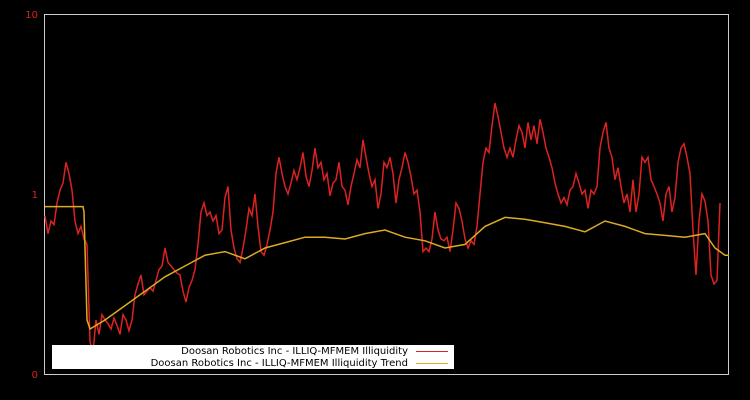 Image resolution: width=750 pixels, height=400 pixels. What do you see at coordinates (35, 195) in the screenshot?
I see `y-tick-1: 1` at bounding box center [35, 195].